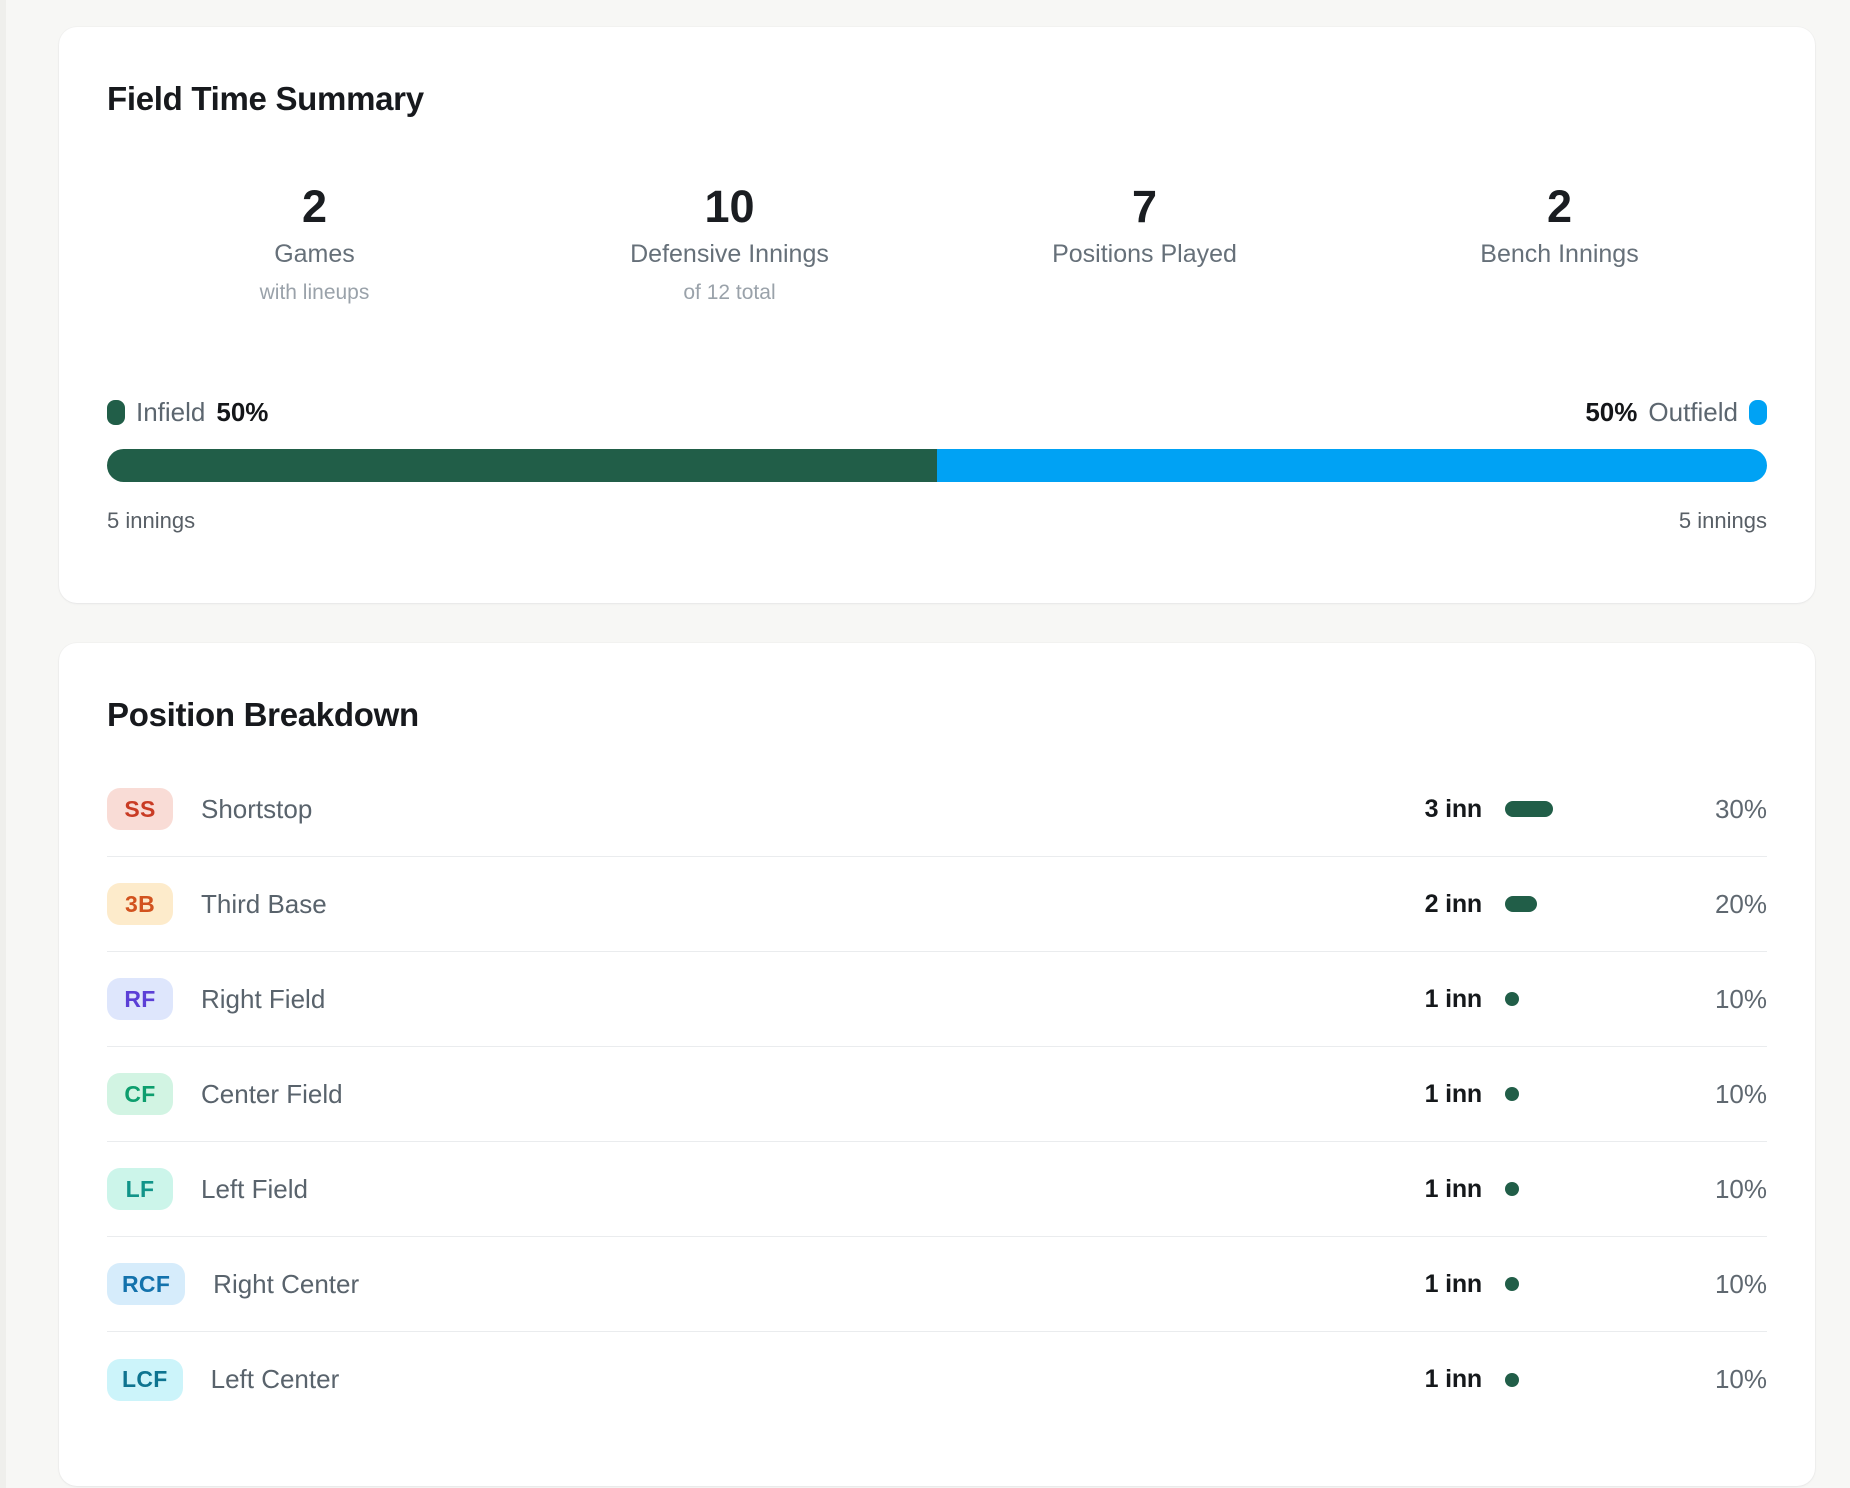 Image resolution: width=1850 pixels, height=1488 pixels. What do you see at coordinates (145, 1379) in the screenshot?
I see `position-badge: LCF` at bounding box center [145, 1379].